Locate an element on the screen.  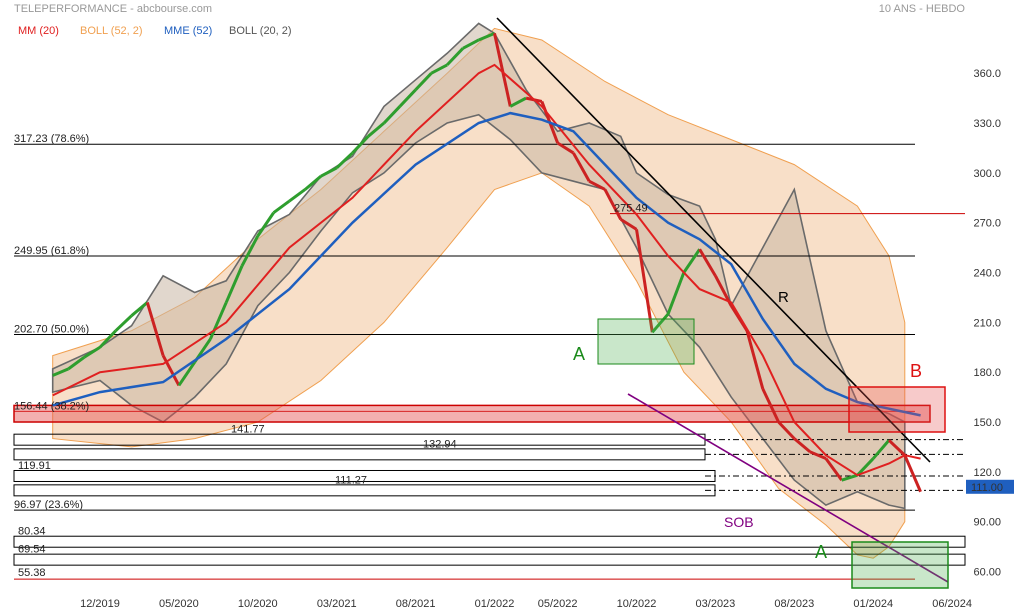
y-tick-label: 60.00 is located at coordinates (987, 573).